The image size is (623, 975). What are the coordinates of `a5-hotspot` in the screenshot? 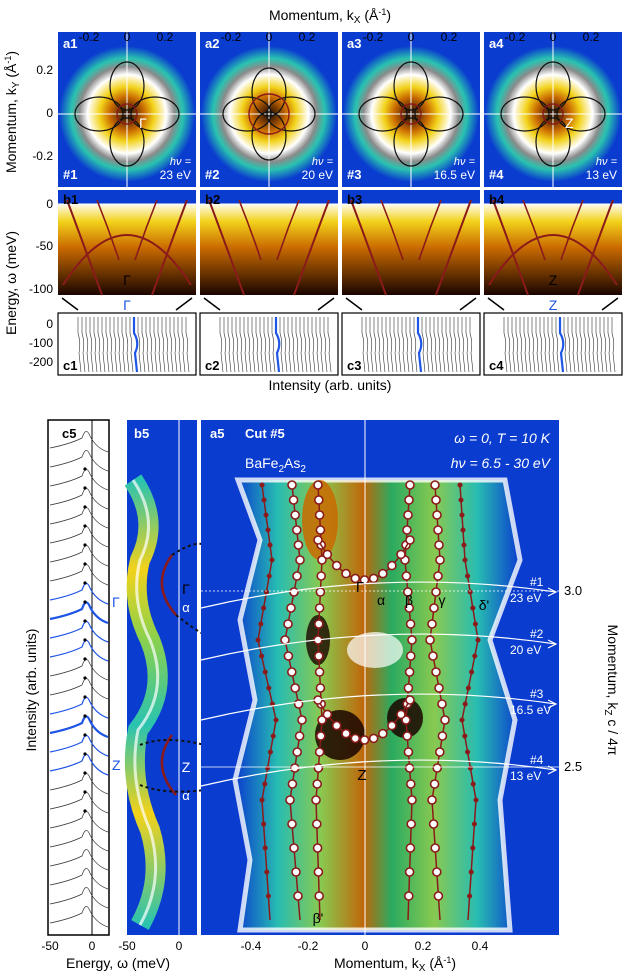 It's located at (340, 735).